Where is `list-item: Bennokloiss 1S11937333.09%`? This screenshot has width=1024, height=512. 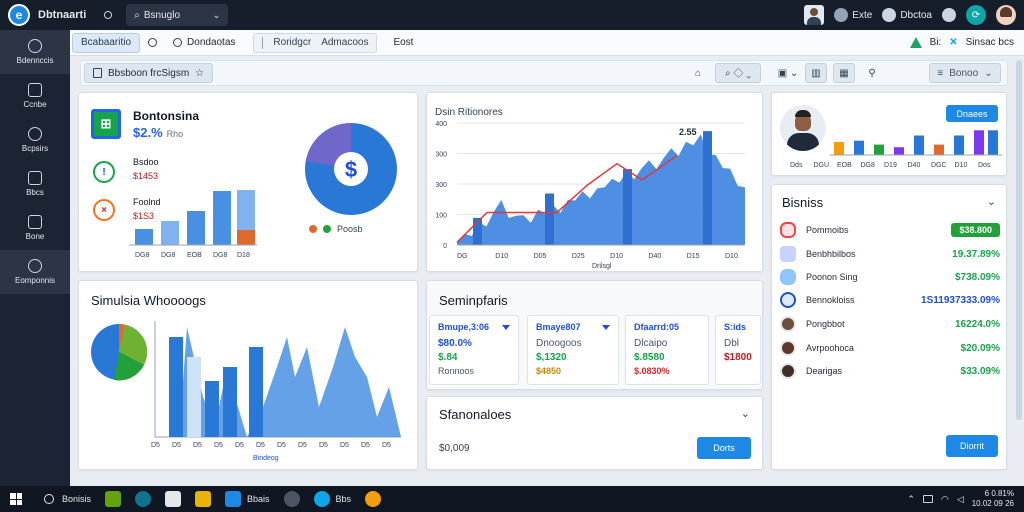
list-item: Bennokloiss 1S11937333.09% is located at coordinates (890, 300).